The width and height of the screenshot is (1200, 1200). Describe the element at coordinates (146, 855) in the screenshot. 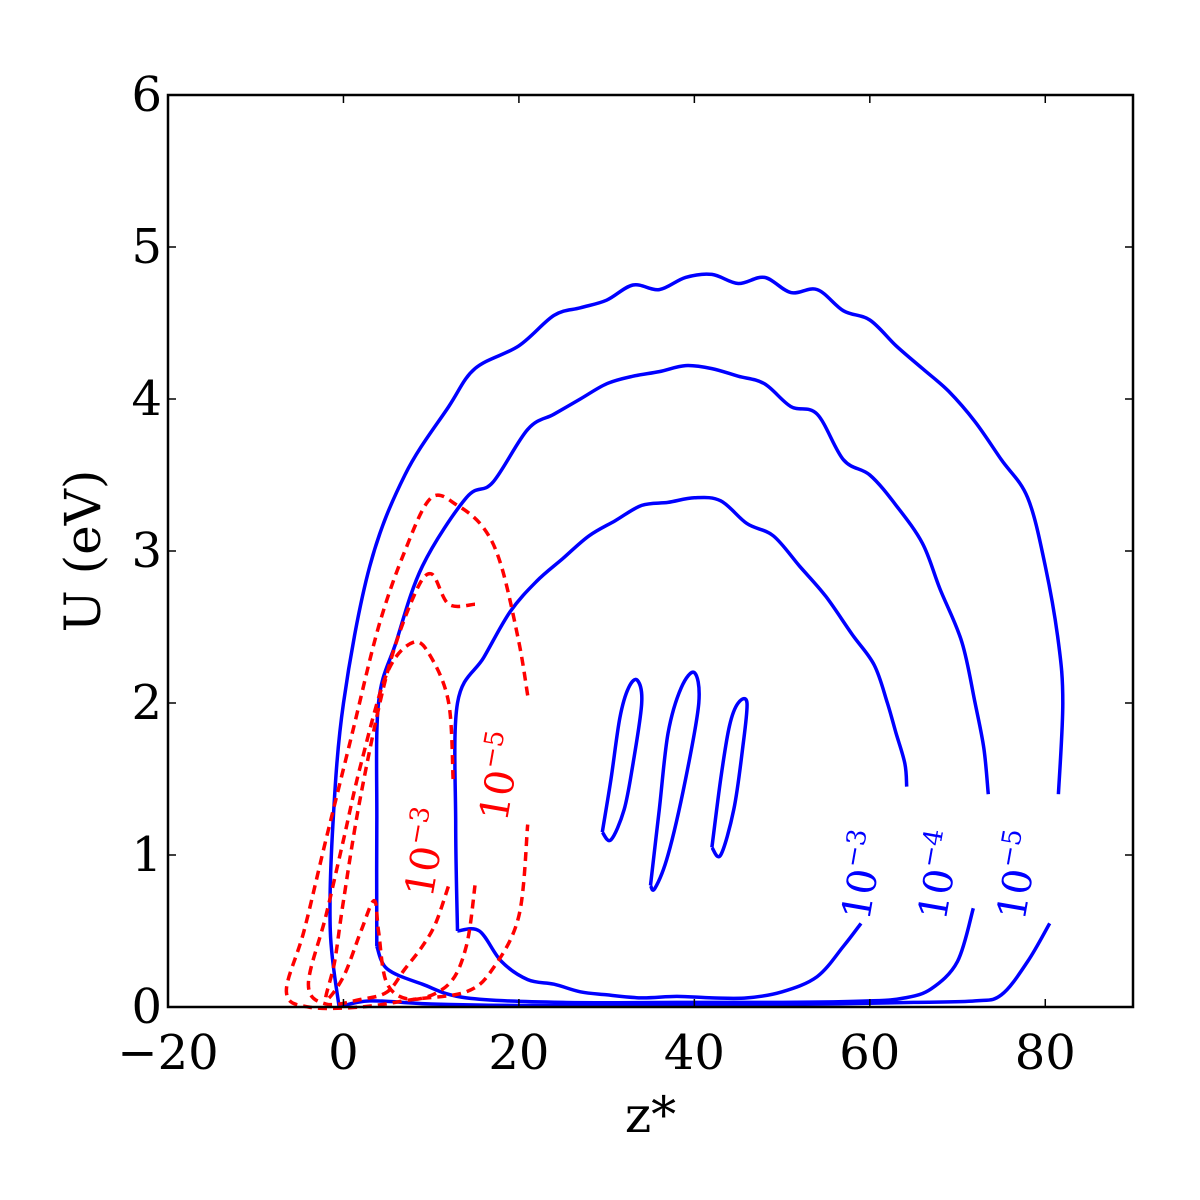

I see `y-tick-label: 1` at that location.